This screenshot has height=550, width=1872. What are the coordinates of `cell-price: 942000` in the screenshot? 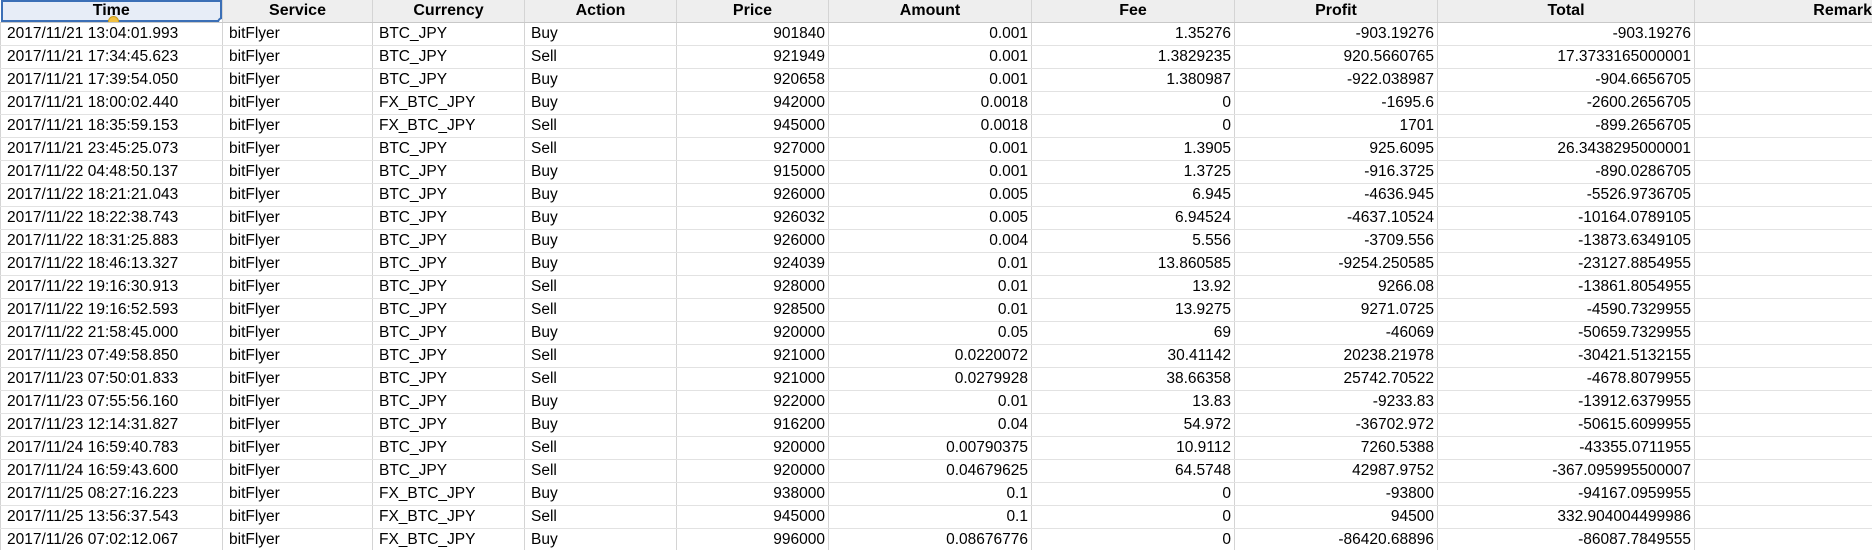 It's located at (752, 103).